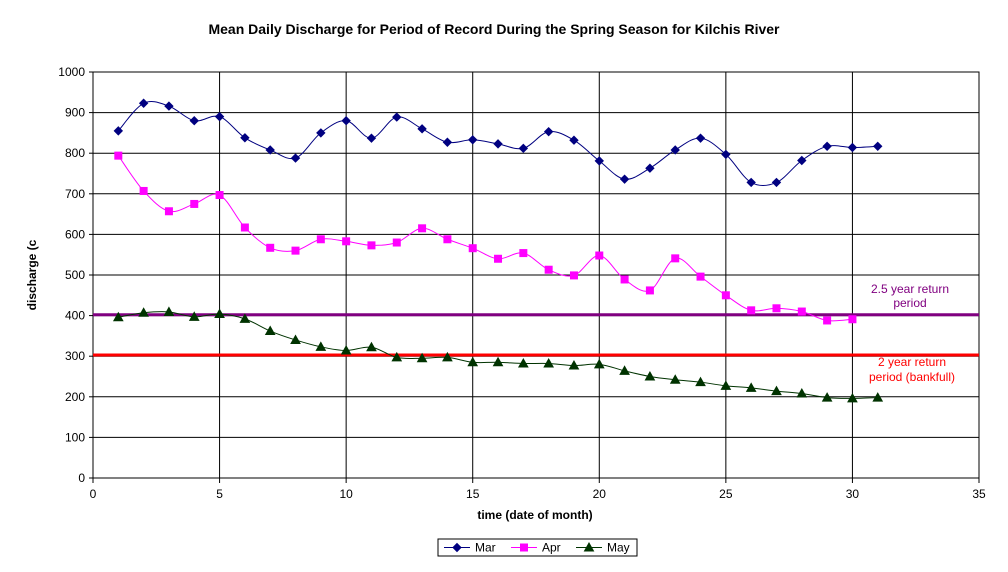 This screenshot has width=1008, height=572. Describe the element at coordinates (726, 494) in the screenshot. I see `x-tick-label: 25` at that location.